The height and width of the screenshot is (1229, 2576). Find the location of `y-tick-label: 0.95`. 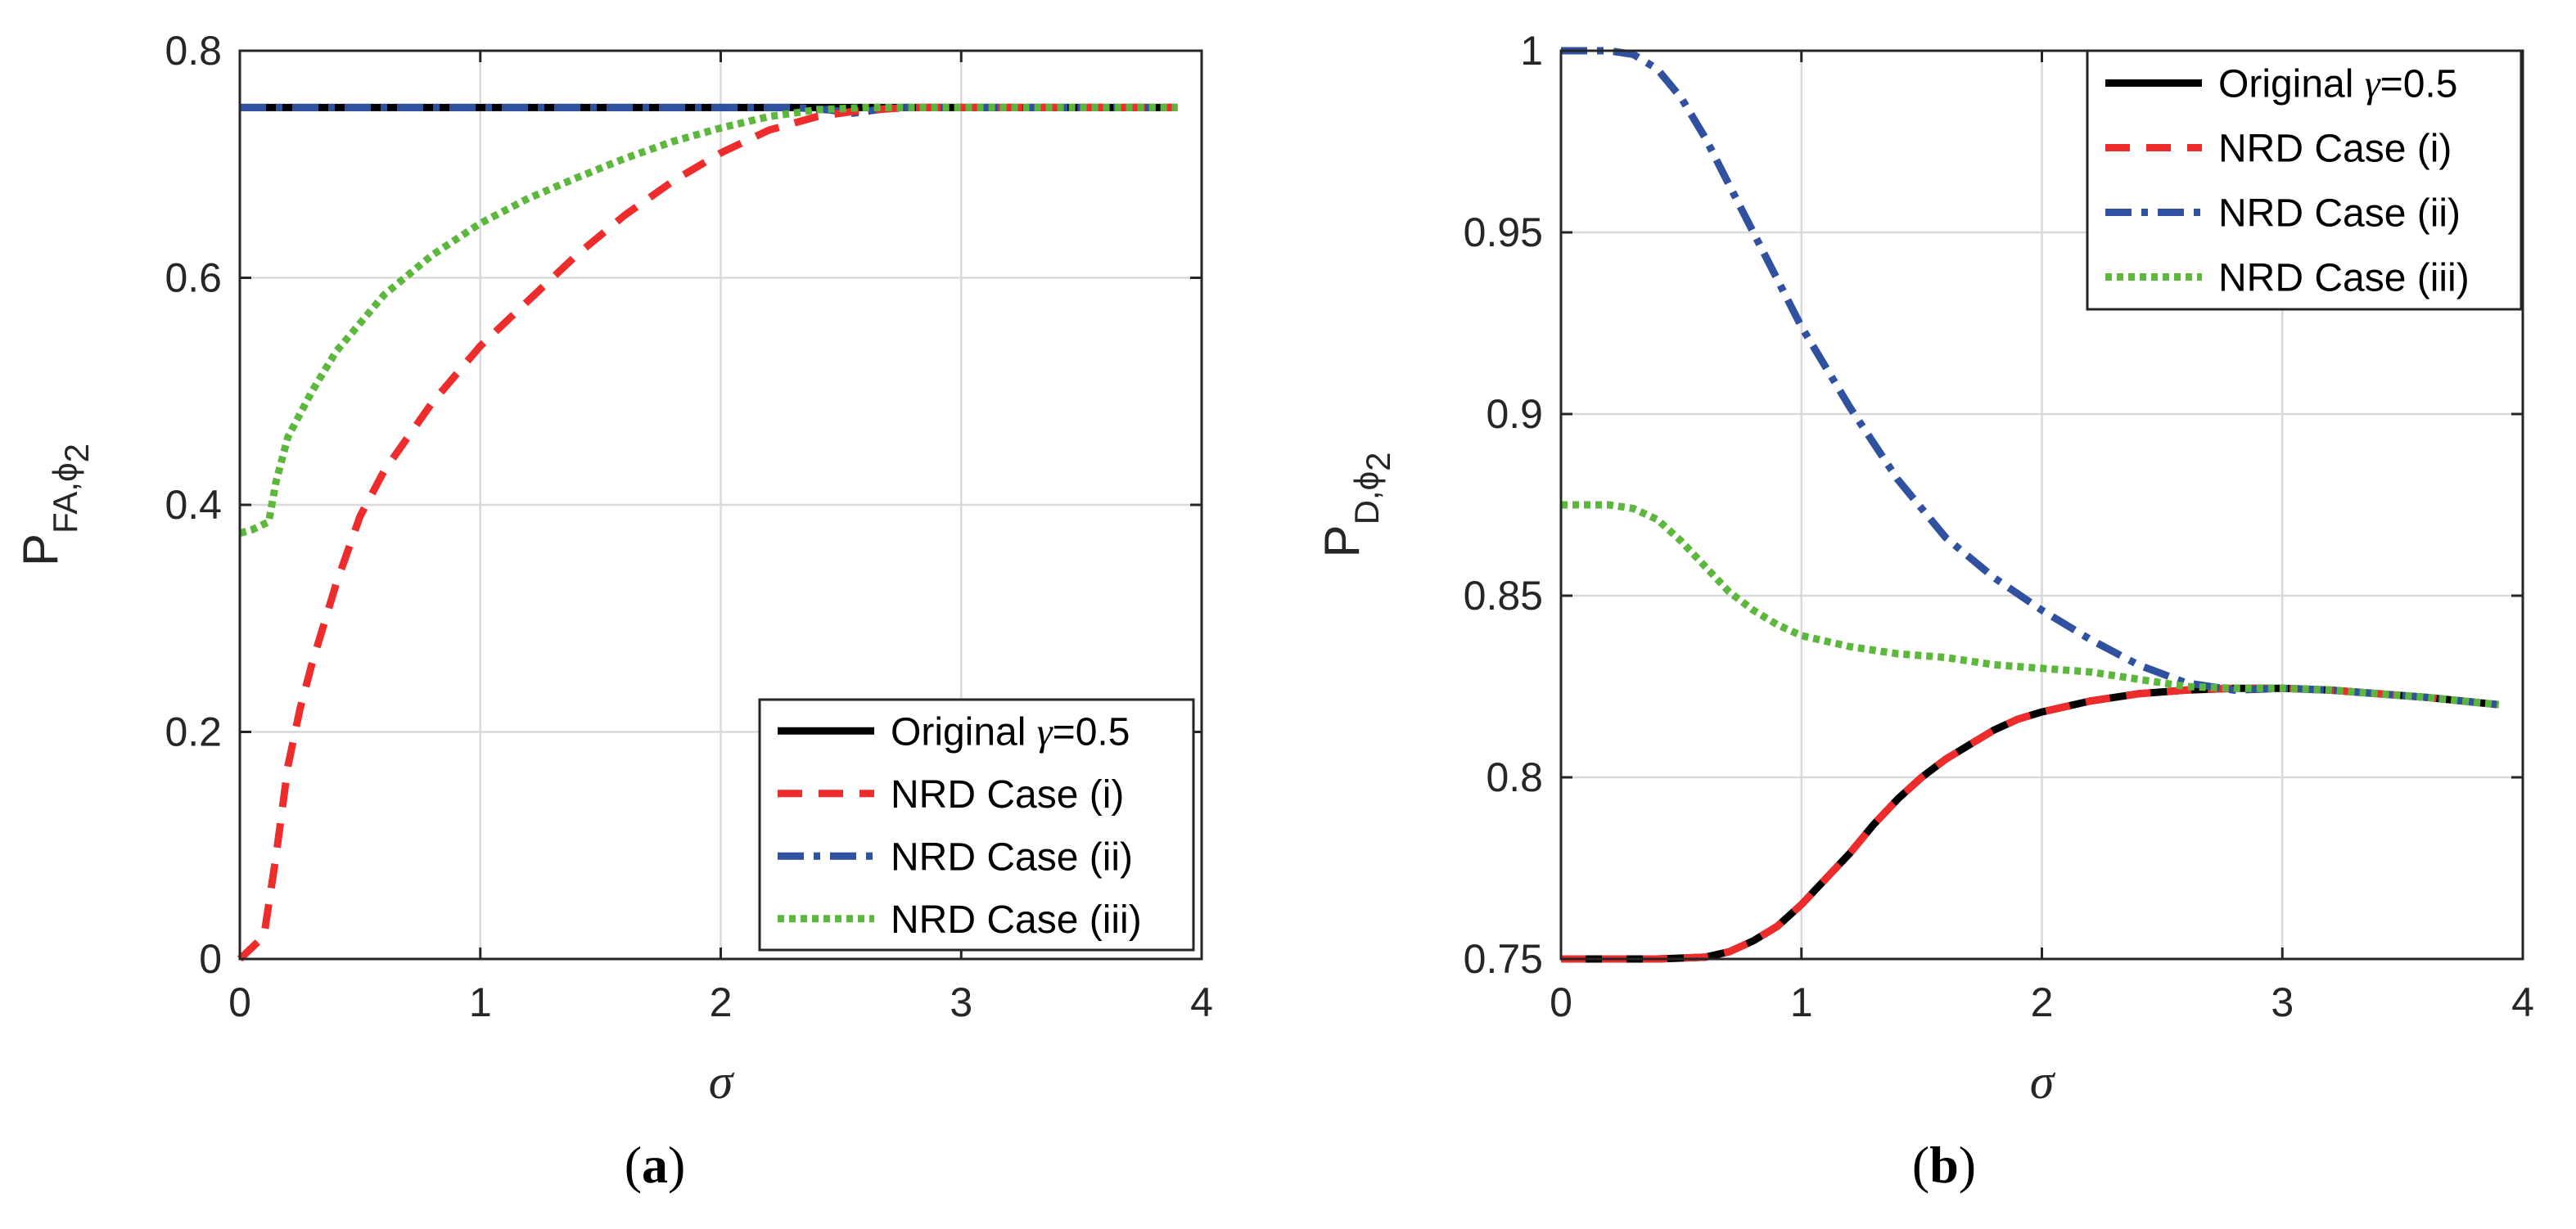

y-tick-label: 0.95 is located at coordinates (1503, 232).